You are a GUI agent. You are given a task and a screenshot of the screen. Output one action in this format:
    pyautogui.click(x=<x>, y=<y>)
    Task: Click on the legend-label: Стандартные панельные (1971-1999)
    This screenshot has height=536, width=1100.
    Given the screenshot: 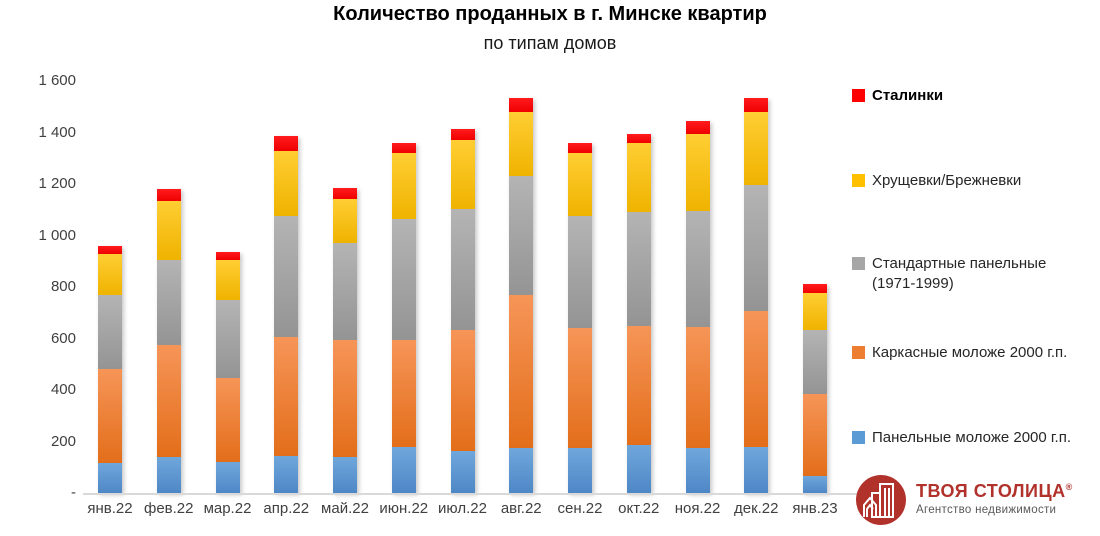 What is the action you would take?
    pyautogui.click(x=959, y=273)
    